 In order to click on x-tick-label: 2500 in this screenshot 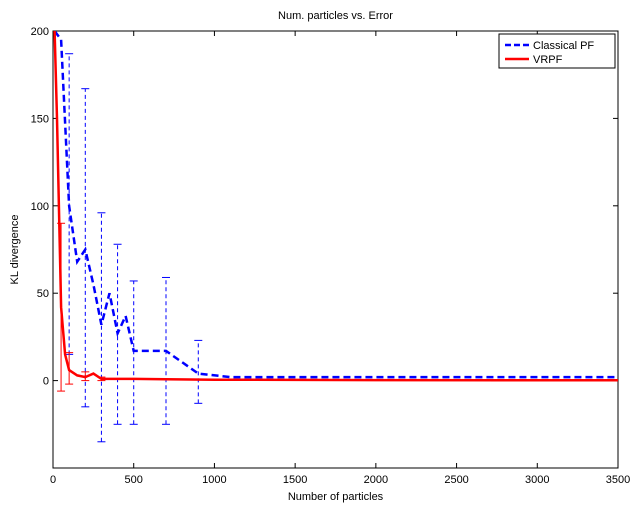, I will do `click(456, 480)`.